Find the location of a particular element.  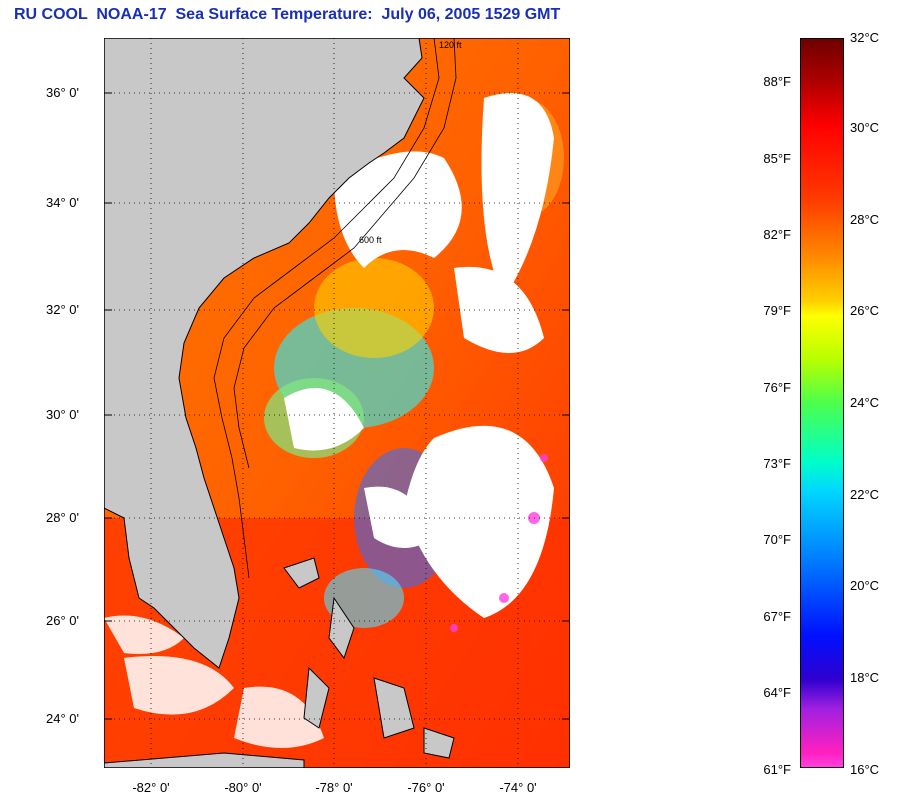

lat-label-28: 28° 0' is located at coordinates (62, 517).